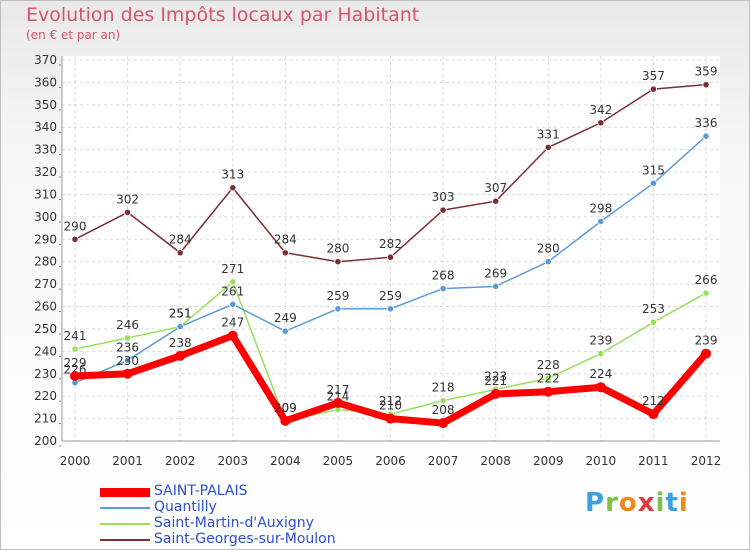 The width and height of the screenshot is (750, 550). Describe the element at coordinates (285, 408) in the screenshot. I see `data-label-saint-palais-2004: 209` at that location.